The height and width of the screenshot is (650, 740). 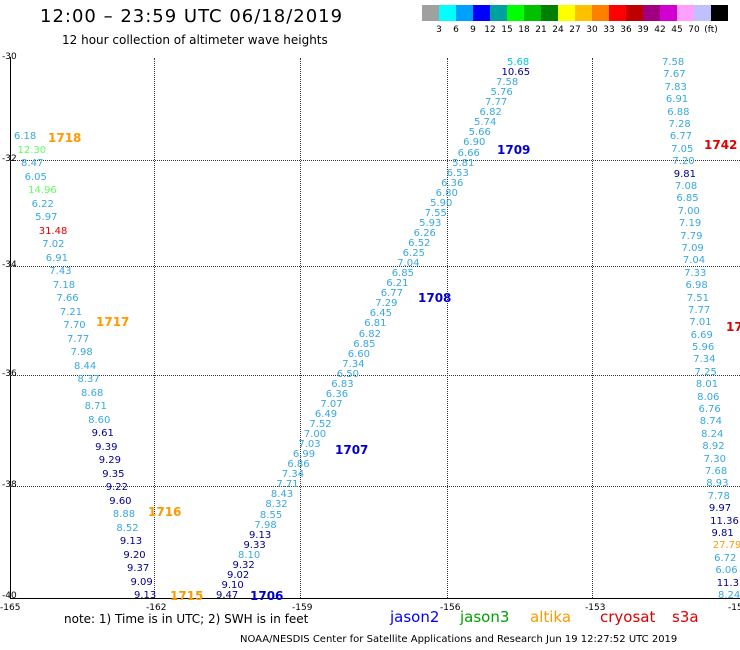 What do you see at coordinates (304, 455) in the screenshot?
I see `wave-height-value: 6.99` at bounding box center [304, 455].